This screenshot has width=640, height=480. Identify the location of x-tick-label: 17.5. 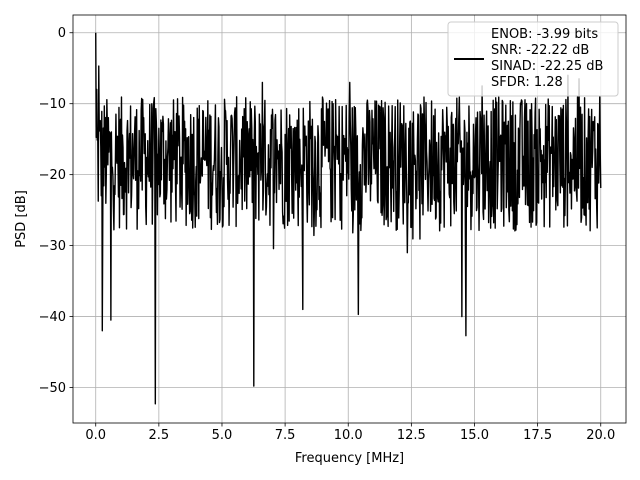
(537, 435).